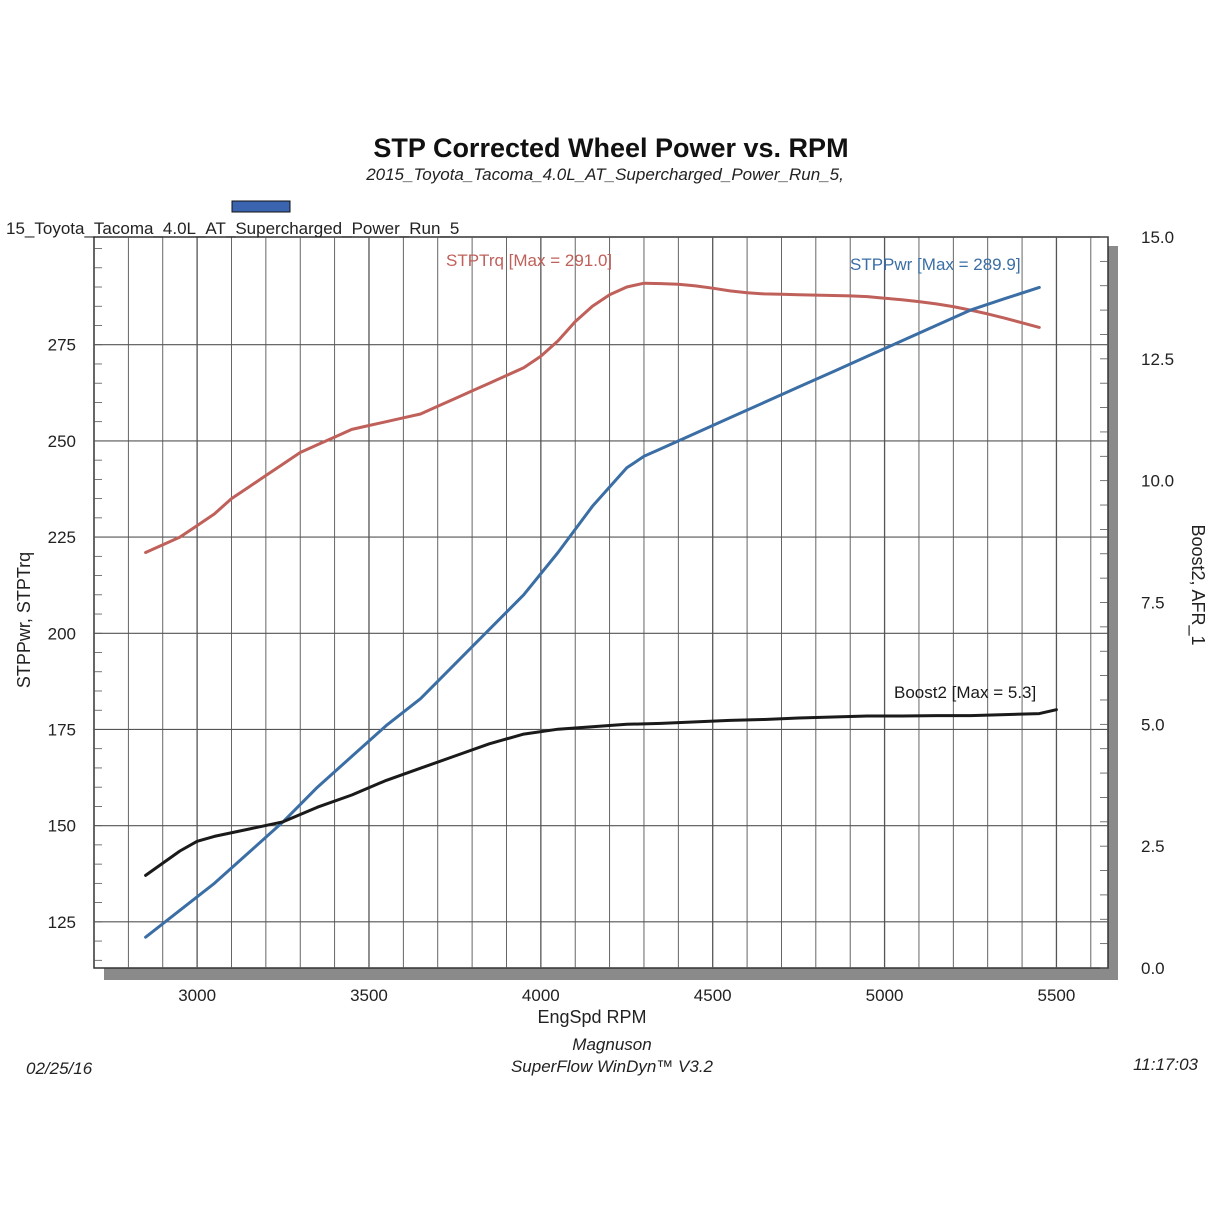 The width and height of the screenshot is (1214, 1214). What do you see at coordinates (1197, 584) in the screenshot?
I see `y-axis-label-right: Boost2, AFR_1` at bounding box center [1197, 584].